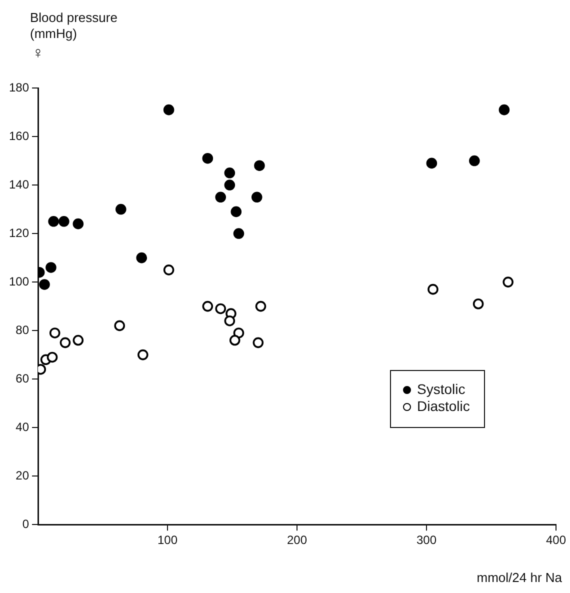  I want to click on y-tick-label: 100, so click(19, 281).